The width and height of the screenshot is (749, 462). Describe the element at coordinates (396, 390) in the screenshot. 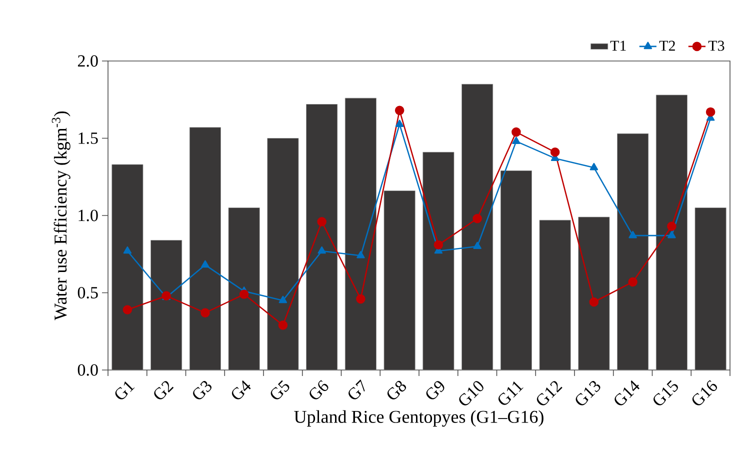

I see `x-tick-label: G8` at that location.